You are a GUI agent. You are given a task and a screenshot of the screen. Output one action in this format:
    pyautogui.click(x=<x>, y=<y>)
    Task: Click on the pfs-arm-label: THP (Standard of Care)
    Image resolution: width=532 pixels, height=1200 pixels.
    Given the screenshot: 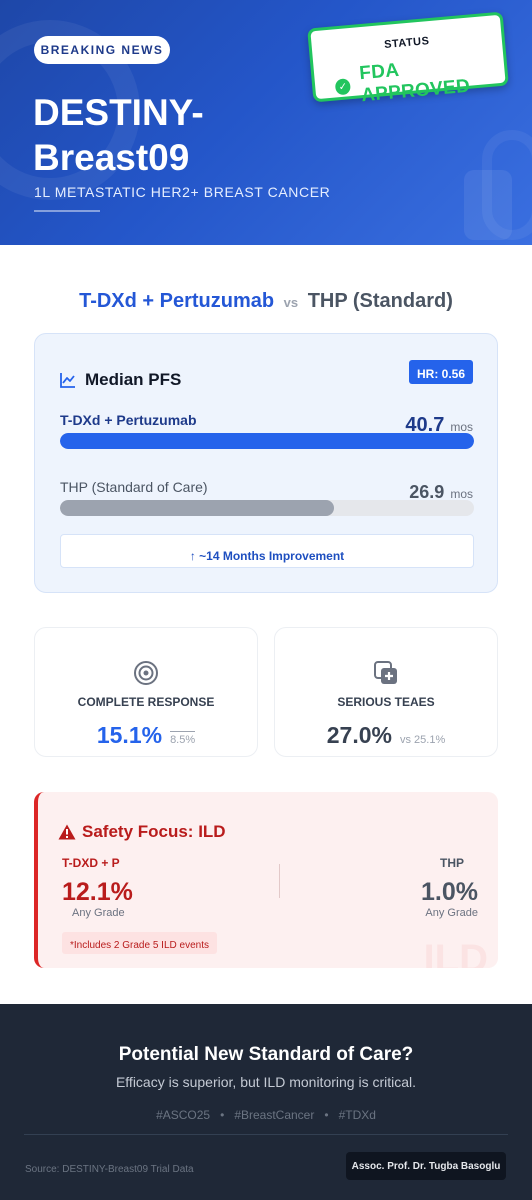 What is the action you would take?
    pyautogui.click(x=134, y=487)
    